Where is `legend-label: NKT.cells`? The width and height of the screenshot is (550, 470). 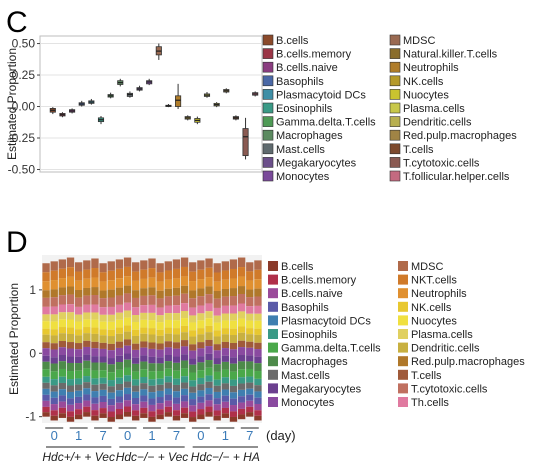
legend-label: NKT.cells is located at coordinates (434, 281).